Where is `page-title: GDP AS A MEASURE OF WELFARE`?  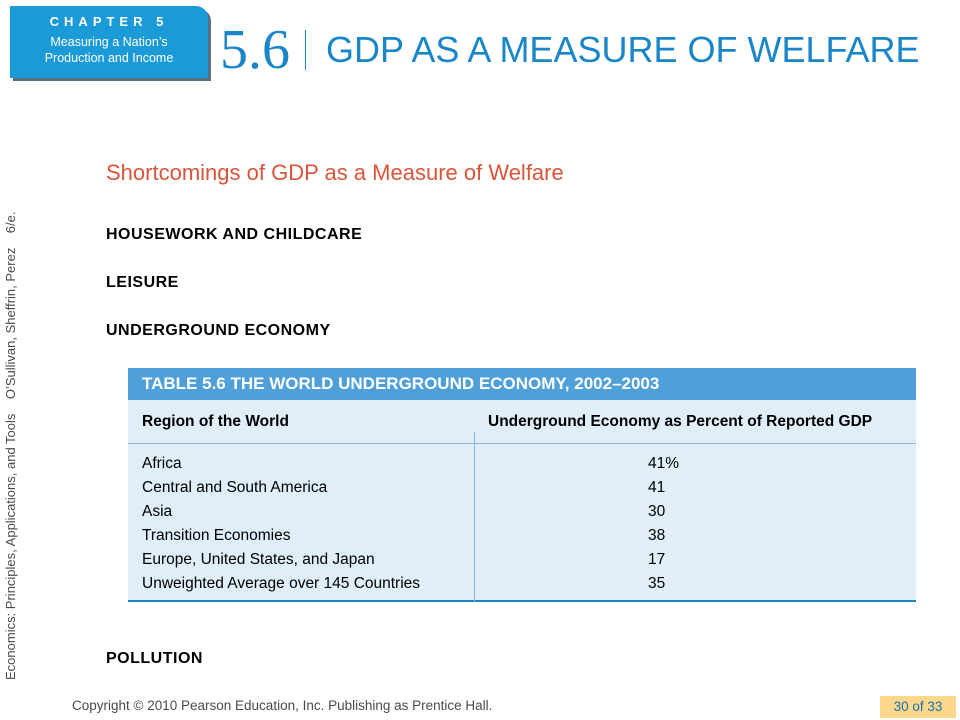
page-title: GDP AS A MEASURE OF WELFARE is located at coordinates (623, 49).